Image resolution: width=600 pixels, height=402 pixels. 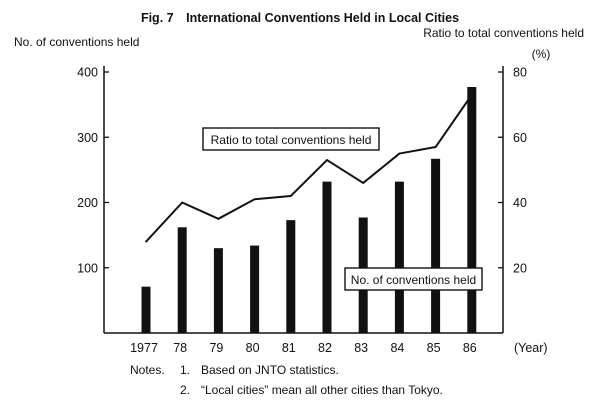 What do you see at coordinates (216, 348) in the screenshot?
I see `x-tick-label: 79` at bounding box center [216, 348].